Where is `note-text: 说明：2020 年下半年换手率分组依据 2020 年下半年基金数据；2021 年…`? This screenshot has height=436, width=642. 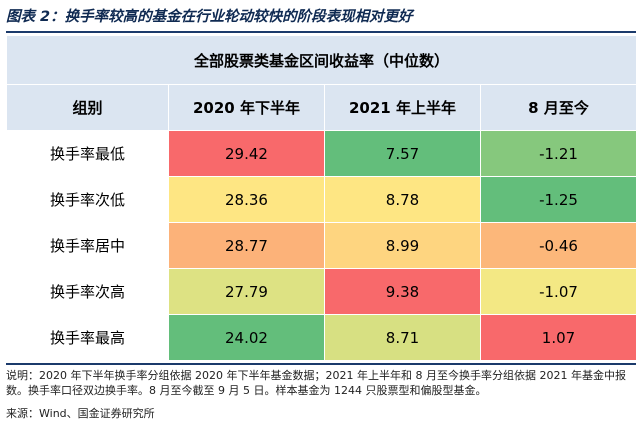 note-text: 说明：2020 年下半年换手率分组依据 2020 年下半年基金数据；2021 年… is located at coordinates (316, 383).